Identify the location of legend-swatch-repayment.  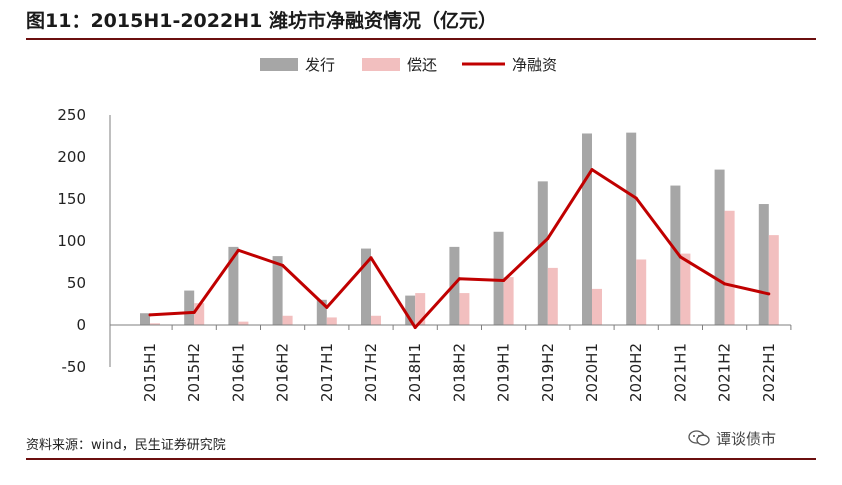
(381, 64).